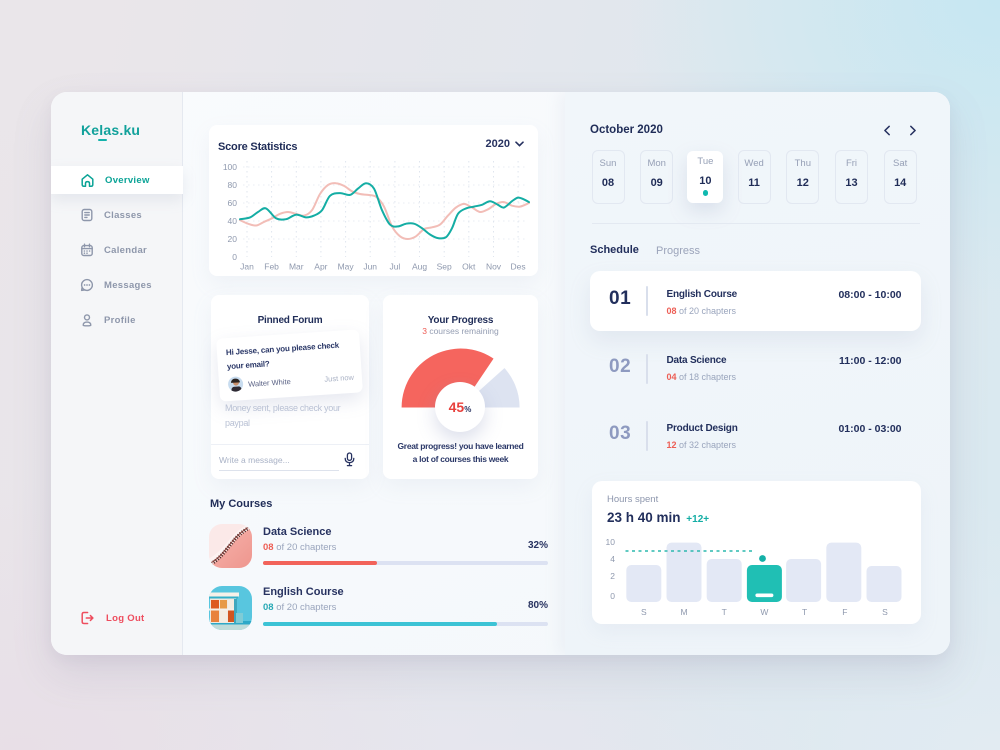 The width and height of the screenshot is (1000, 750). Describe the element at coordinates (296, 267) in the screenshot. I see `svg-text: Mar` at that location.